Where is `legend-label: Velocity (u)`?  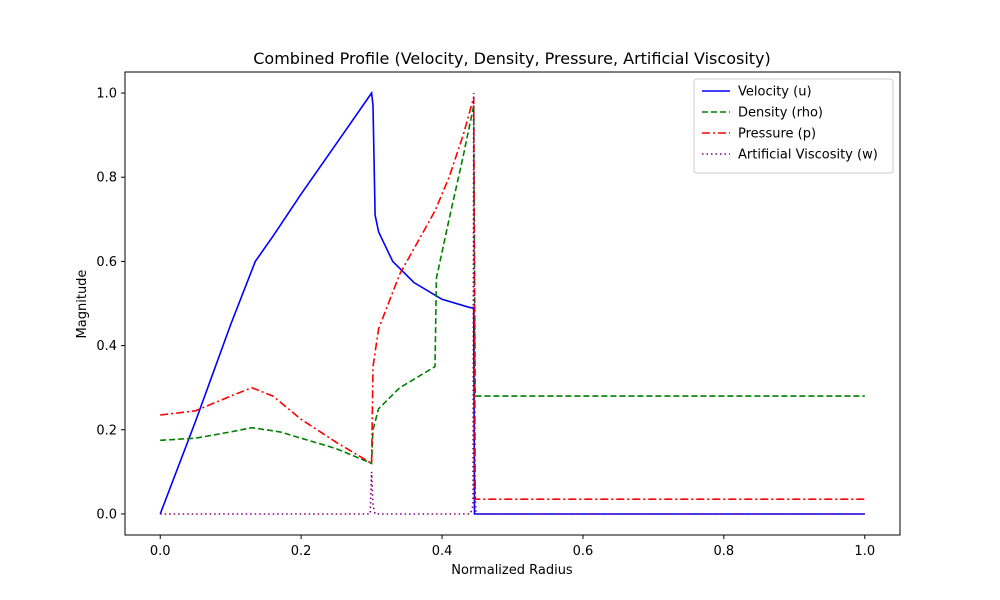 legend-label: Velocity (u) is located at coordinates (775, 92).